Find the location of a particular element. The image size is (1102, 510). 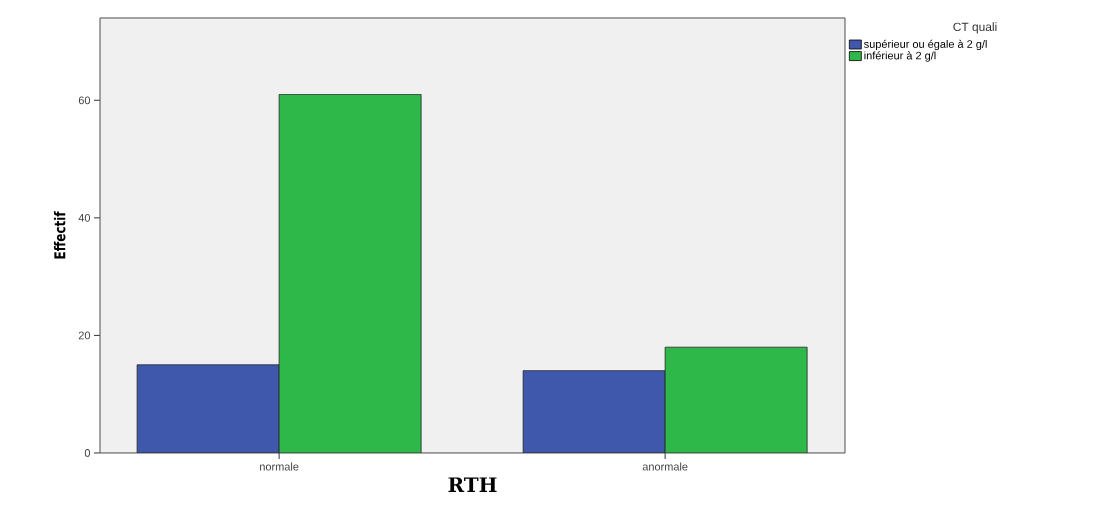

y-axis-title: Effectif is located at coordinates (59, 235).